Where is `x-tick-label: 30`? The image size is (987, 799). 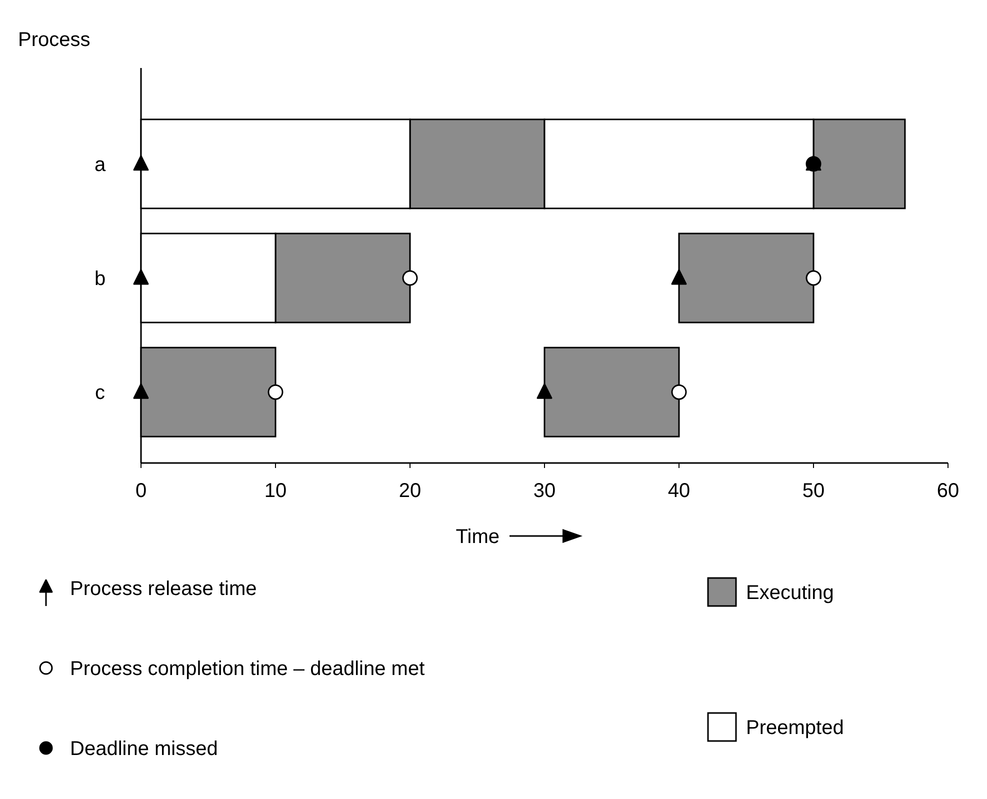
x-tick-label: 30 is located at coordinates (544, 491).